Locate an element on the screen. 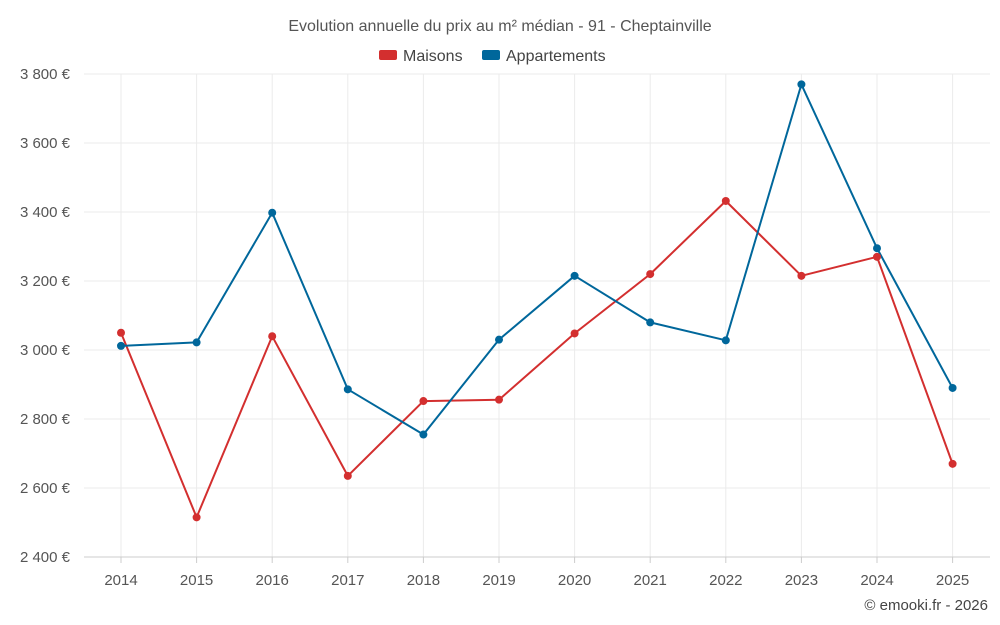 This screenshot has width=1000, height=625. x-tick-label: 2018 is located at coordinates (423, 580).